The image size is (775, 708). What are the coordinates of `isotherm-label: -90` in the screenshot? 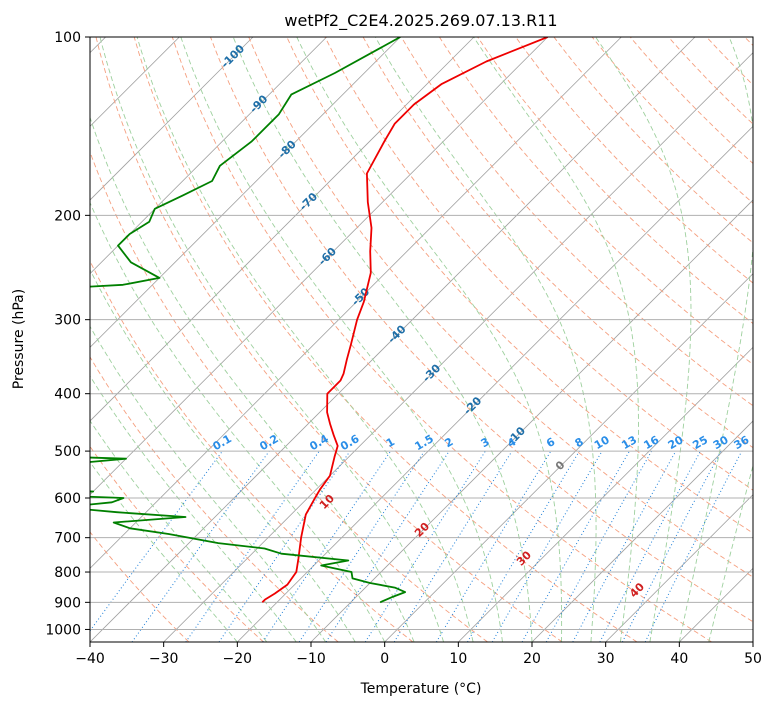 It's located at (258, 103).